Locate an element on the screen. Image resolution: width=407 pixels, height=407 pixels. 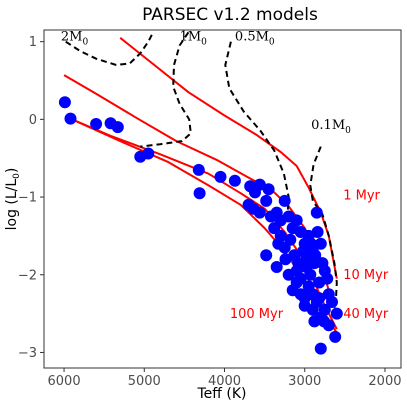
y-axis-label-close: ) is located at coordinates (12, 170).